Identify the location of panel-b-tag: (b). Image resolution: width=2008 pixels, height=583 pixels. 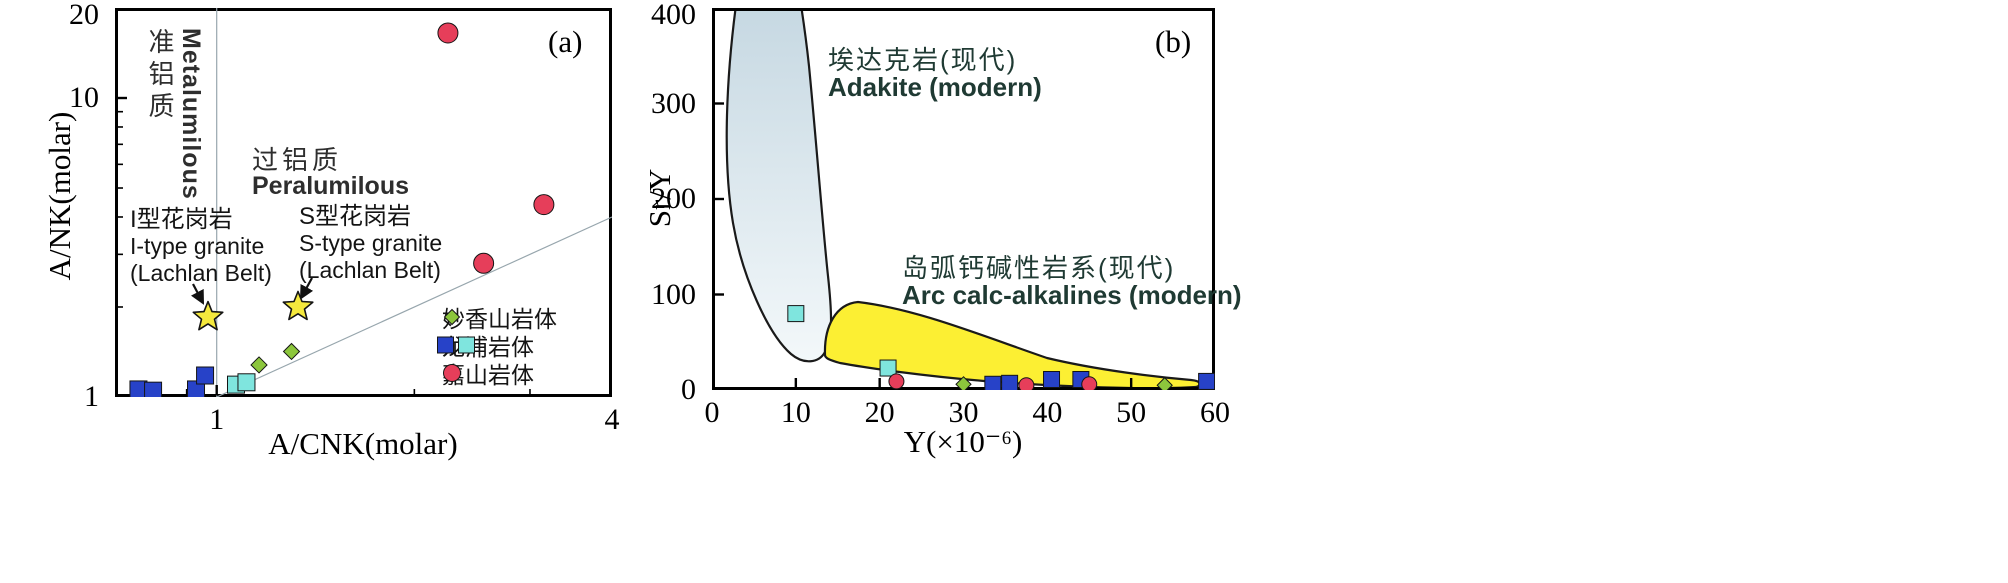
(1173, 41).